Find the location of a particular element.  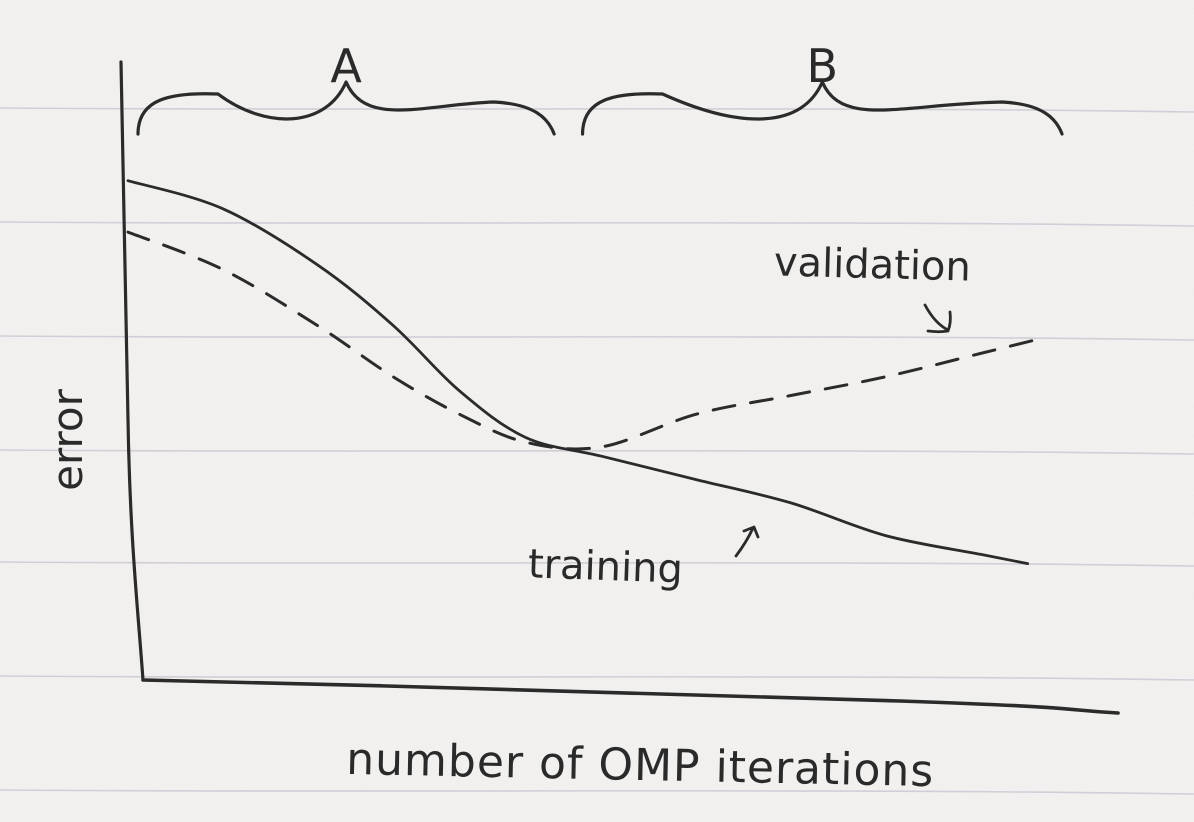

region-brace-a is located at coordinates (346, 108).